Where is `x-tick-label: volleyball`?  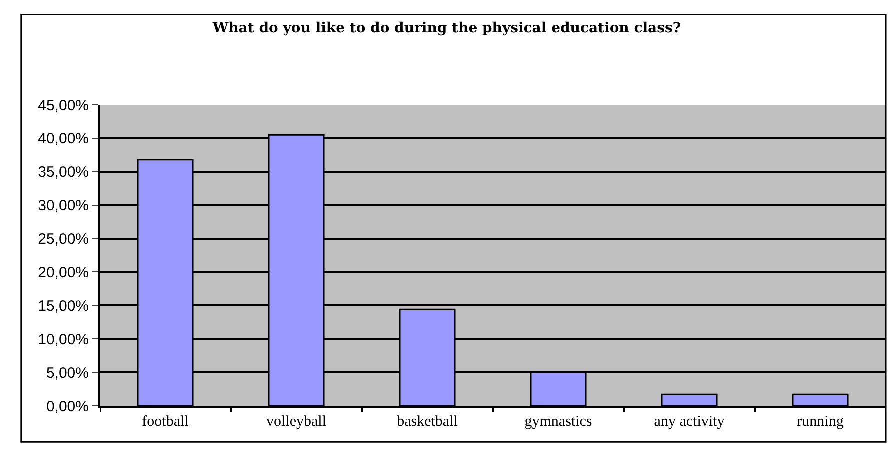
x-tick-label: volleyball is located at coordinates (296, 422).